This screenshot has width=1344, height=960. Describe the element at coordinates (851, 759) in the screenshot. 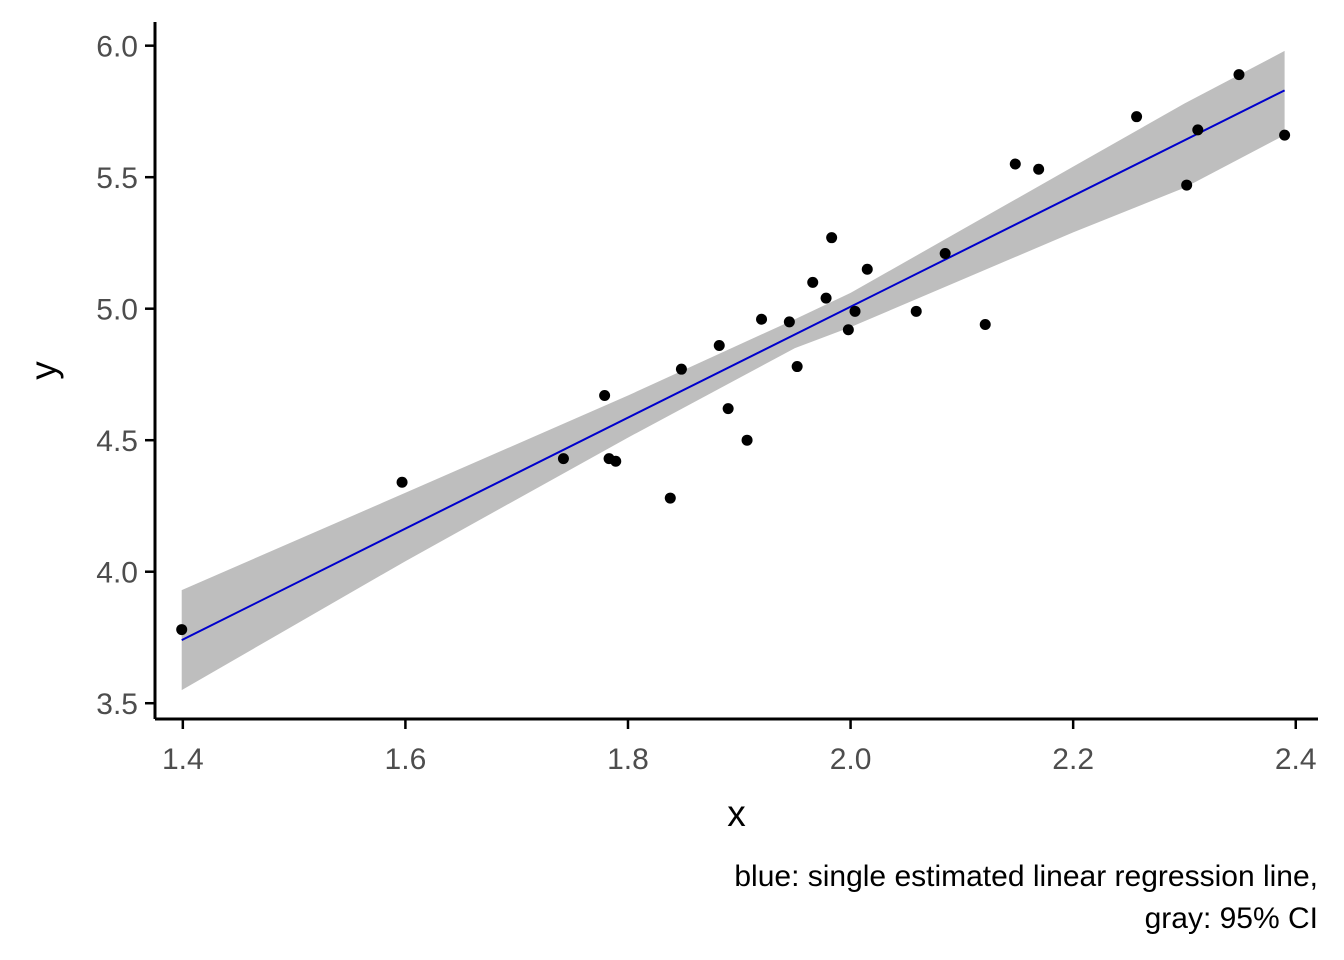

I see `x-tick-label: 2.0` at that location.